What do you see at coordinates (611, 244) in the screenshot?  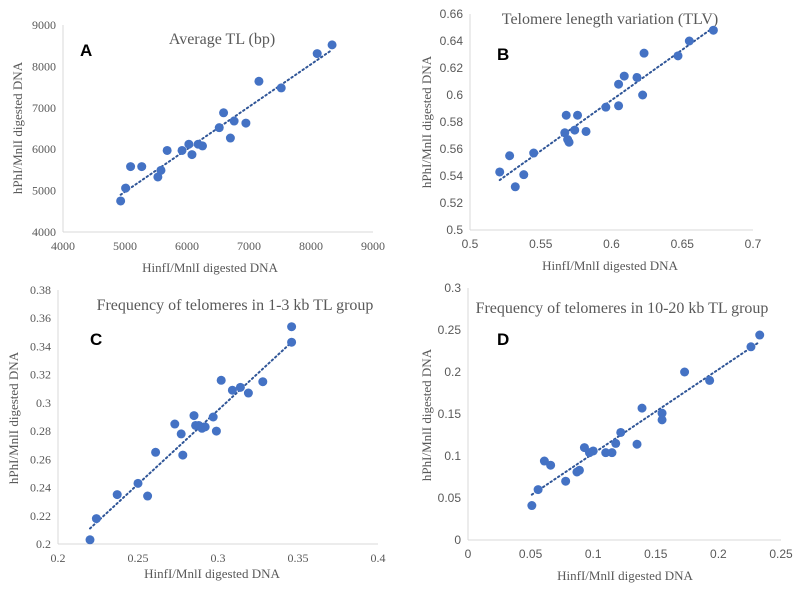 I see `x-tick-label: 0.6` at bounding box center [611, 244].